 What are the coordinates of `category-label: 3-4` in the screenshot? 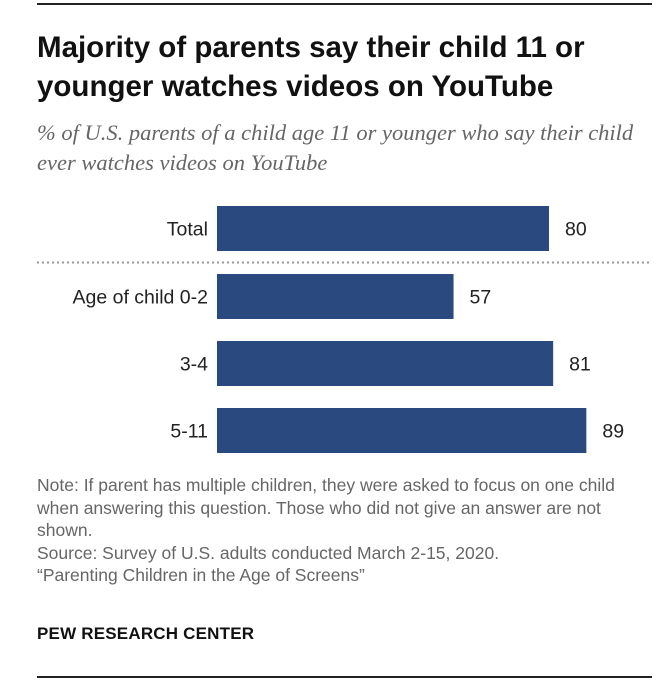 It's located at (194, 365).